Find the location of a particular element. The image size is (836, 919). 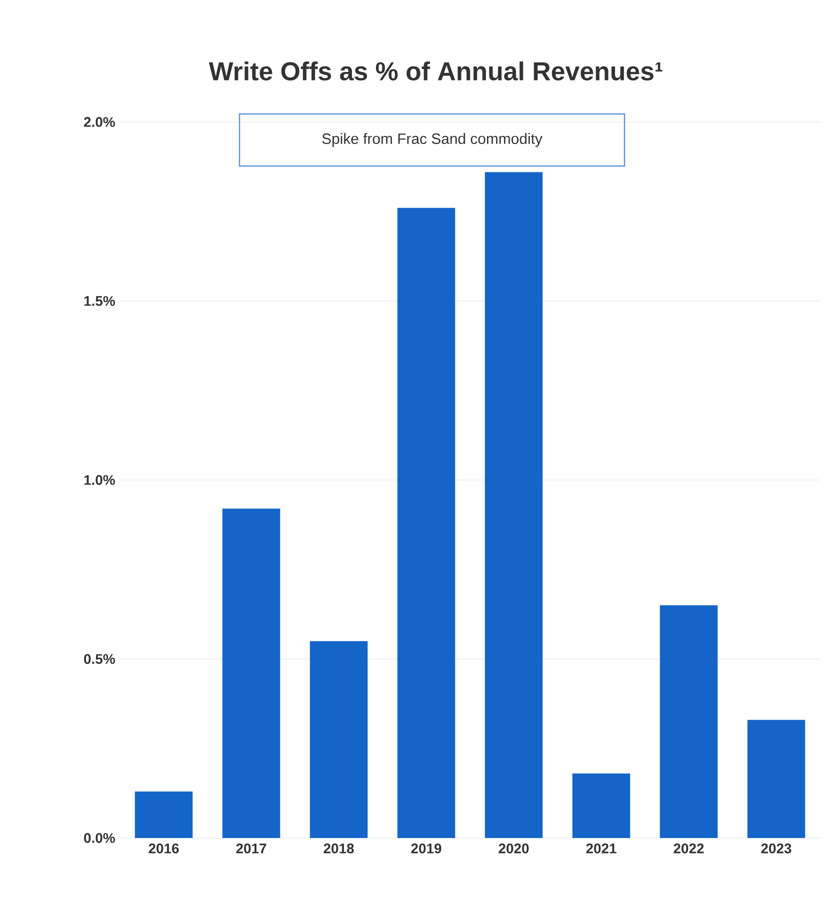

x-tick-label: 2021 is located at coordinates (601, 849).